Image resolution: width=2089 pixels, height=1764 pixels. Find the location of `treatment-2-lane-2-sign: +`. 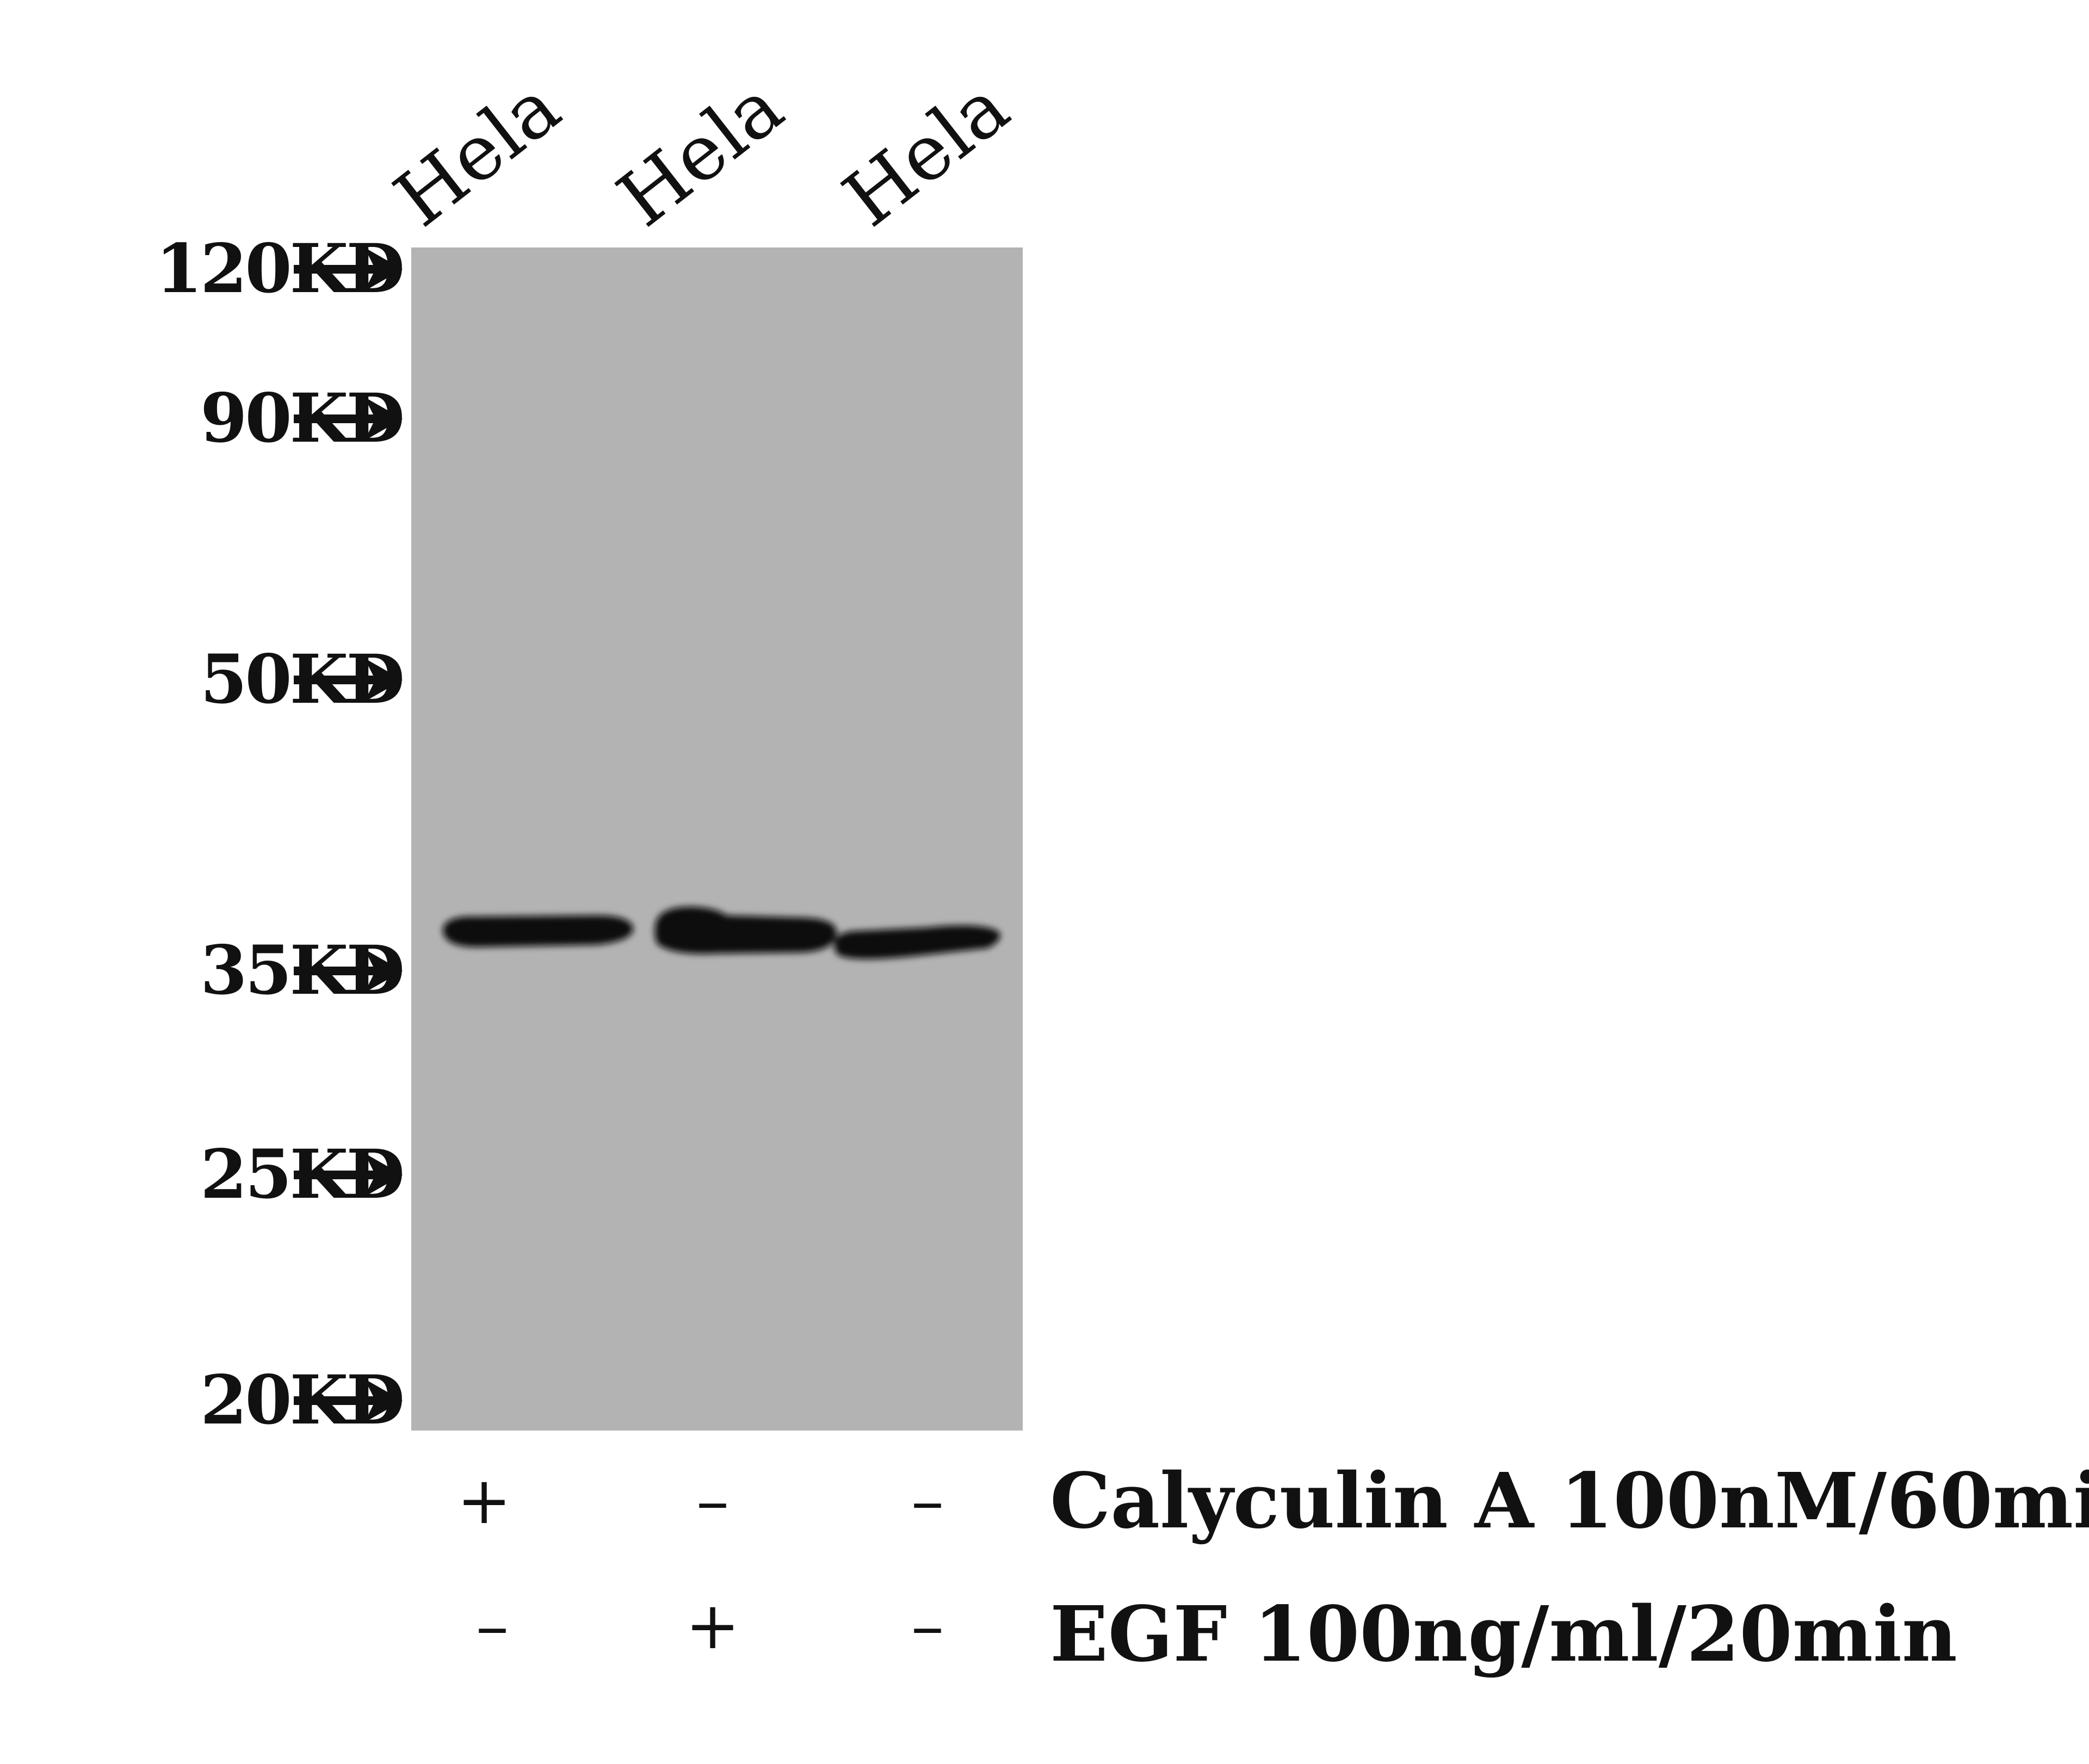

treatment-2-lane-2-sign: + is located at coordinates (712, 1626).